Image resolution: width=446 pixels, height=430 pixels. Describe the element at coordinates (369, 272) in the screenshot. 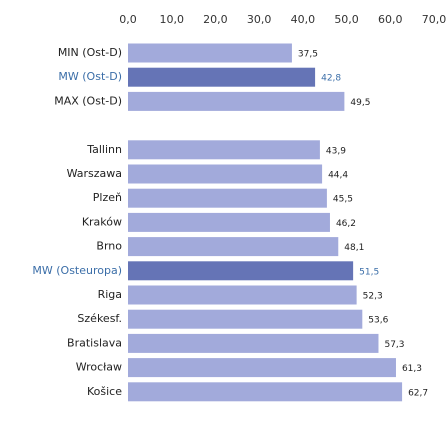

I see `value-label: 51,5` at that location.